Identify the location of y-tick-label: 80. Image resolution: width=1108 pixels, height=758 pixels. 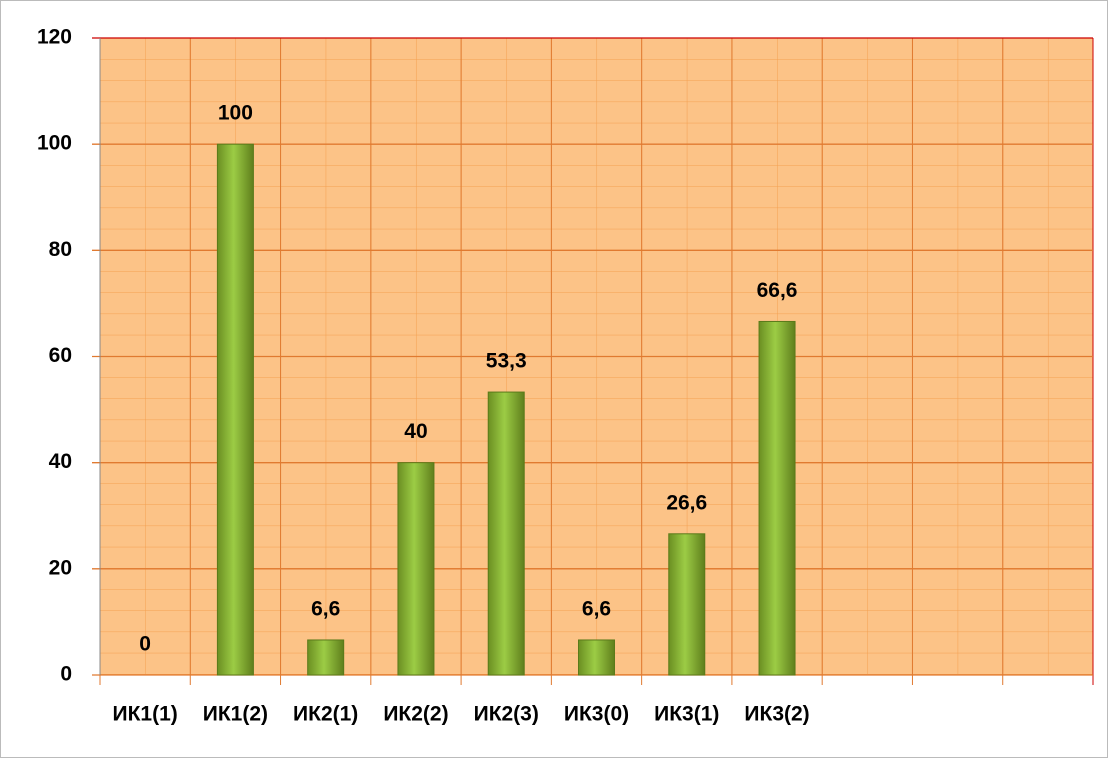
(60, 249).